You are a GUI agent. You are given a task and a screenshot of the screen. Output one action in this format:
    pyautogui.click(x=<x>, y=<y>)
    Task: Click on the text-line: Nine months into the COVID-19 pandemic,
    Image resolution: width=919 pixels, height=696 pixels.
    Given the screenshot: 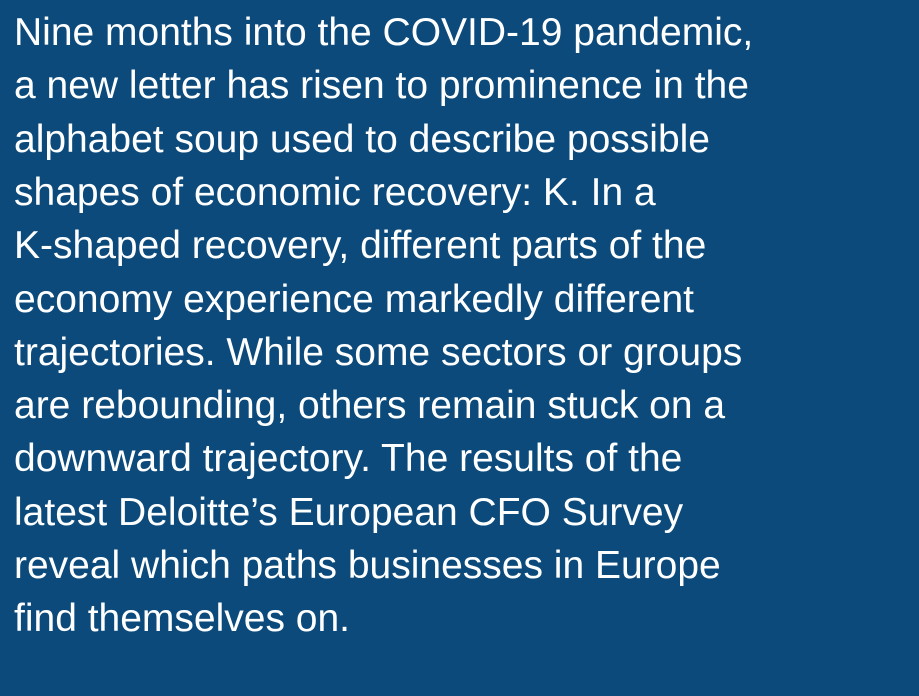 What is the action you would take?
    pyautogui.click(x=384, y=32)
    